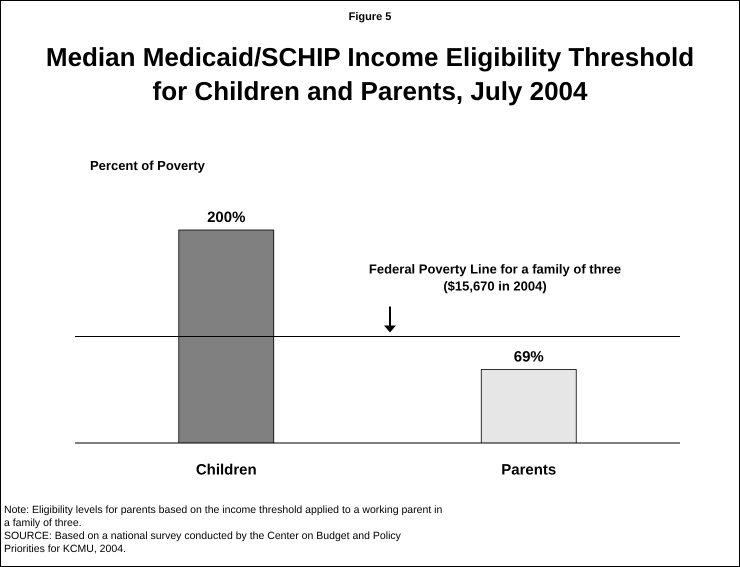 The height and width of the screenshot is (567, 740). I want to click on chart-title: Median Medicaid/SCHIP Income Eligibility Threshold for Children and Parents, July 2004, so click(370, 74).